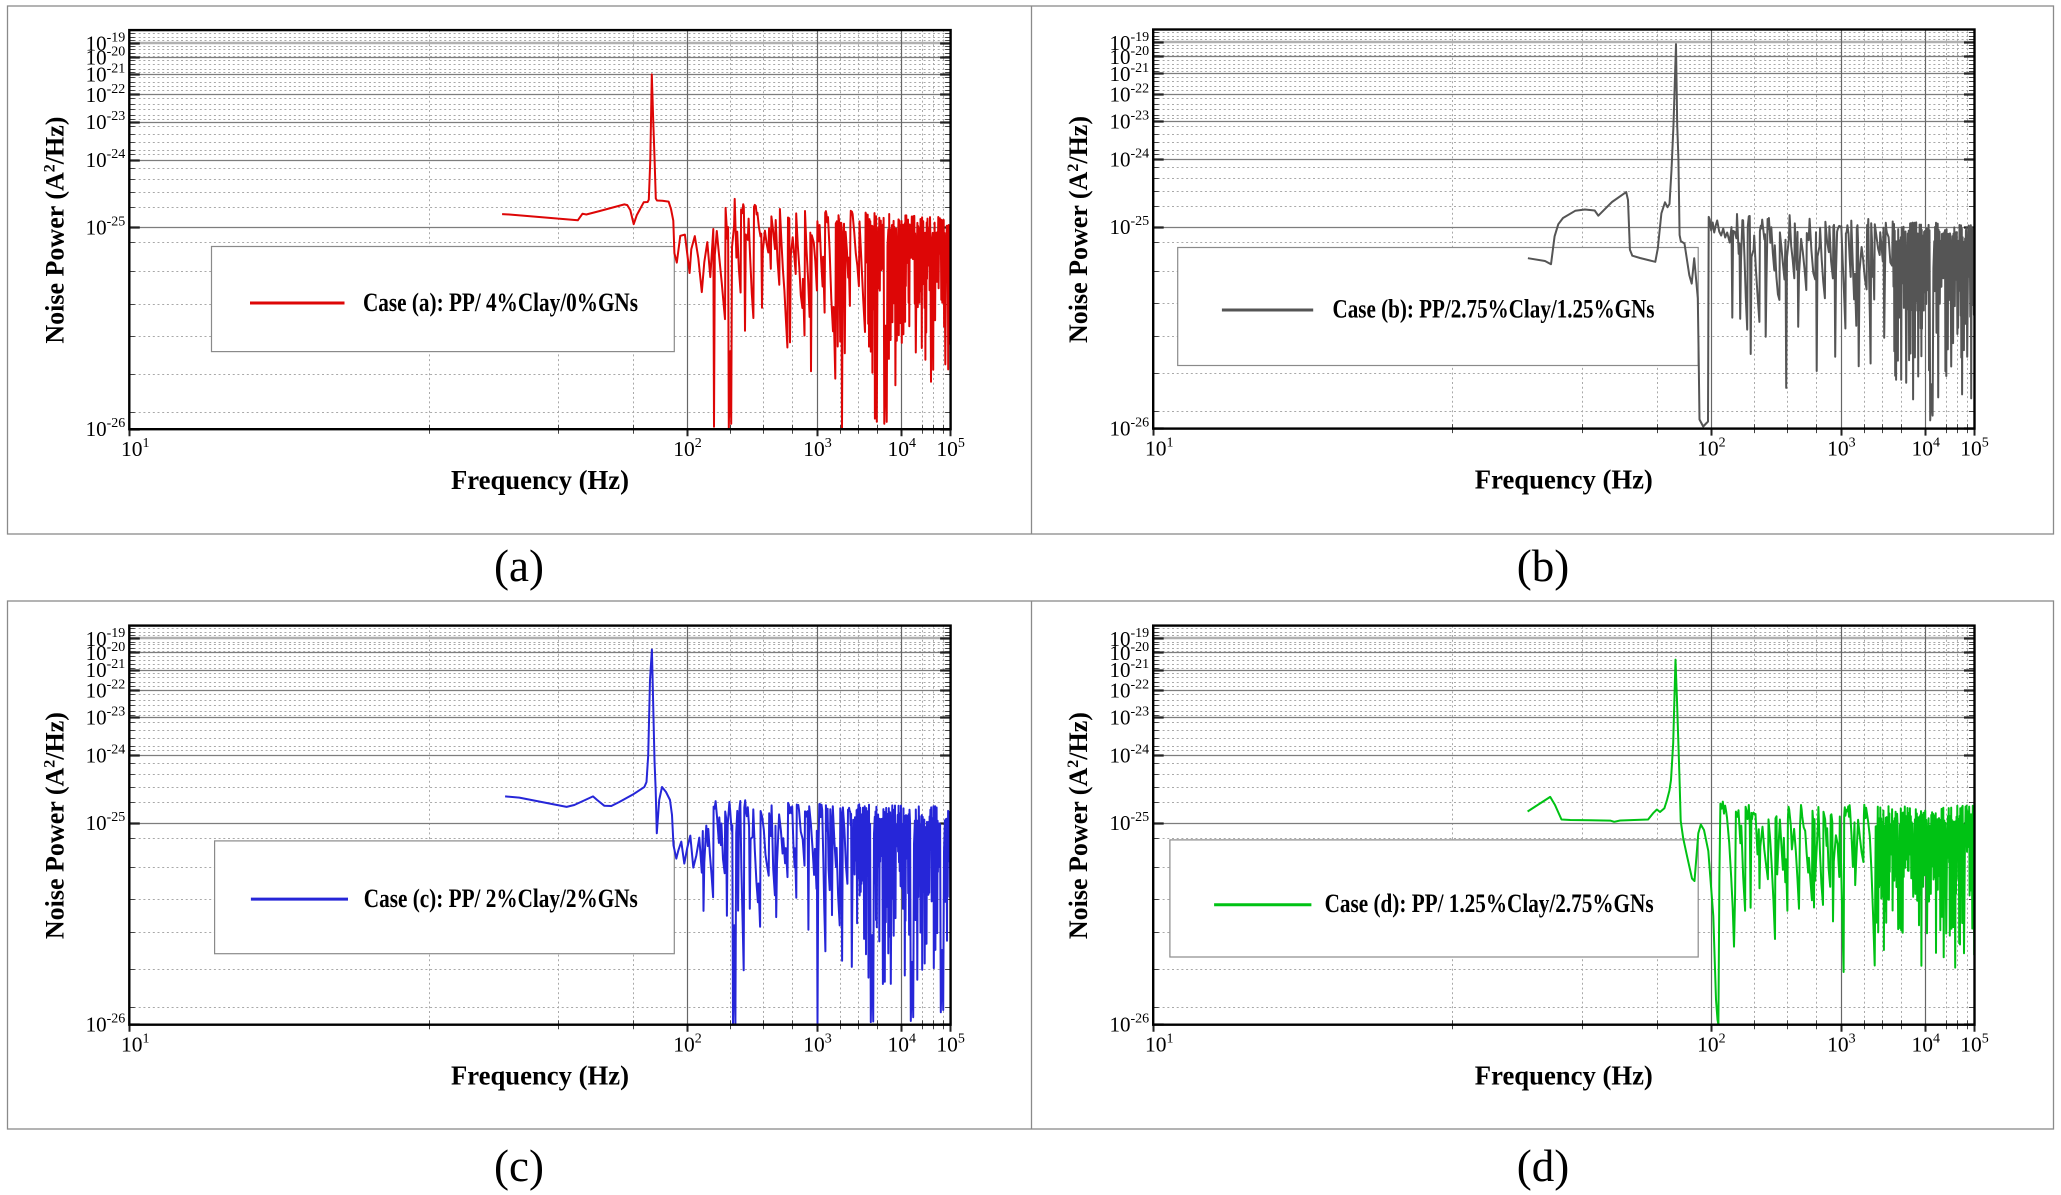  What do you see at coordinates (1841, 448) in the screenshot?
I see `svg-text: 10³` at bounding box center [1841, 448].